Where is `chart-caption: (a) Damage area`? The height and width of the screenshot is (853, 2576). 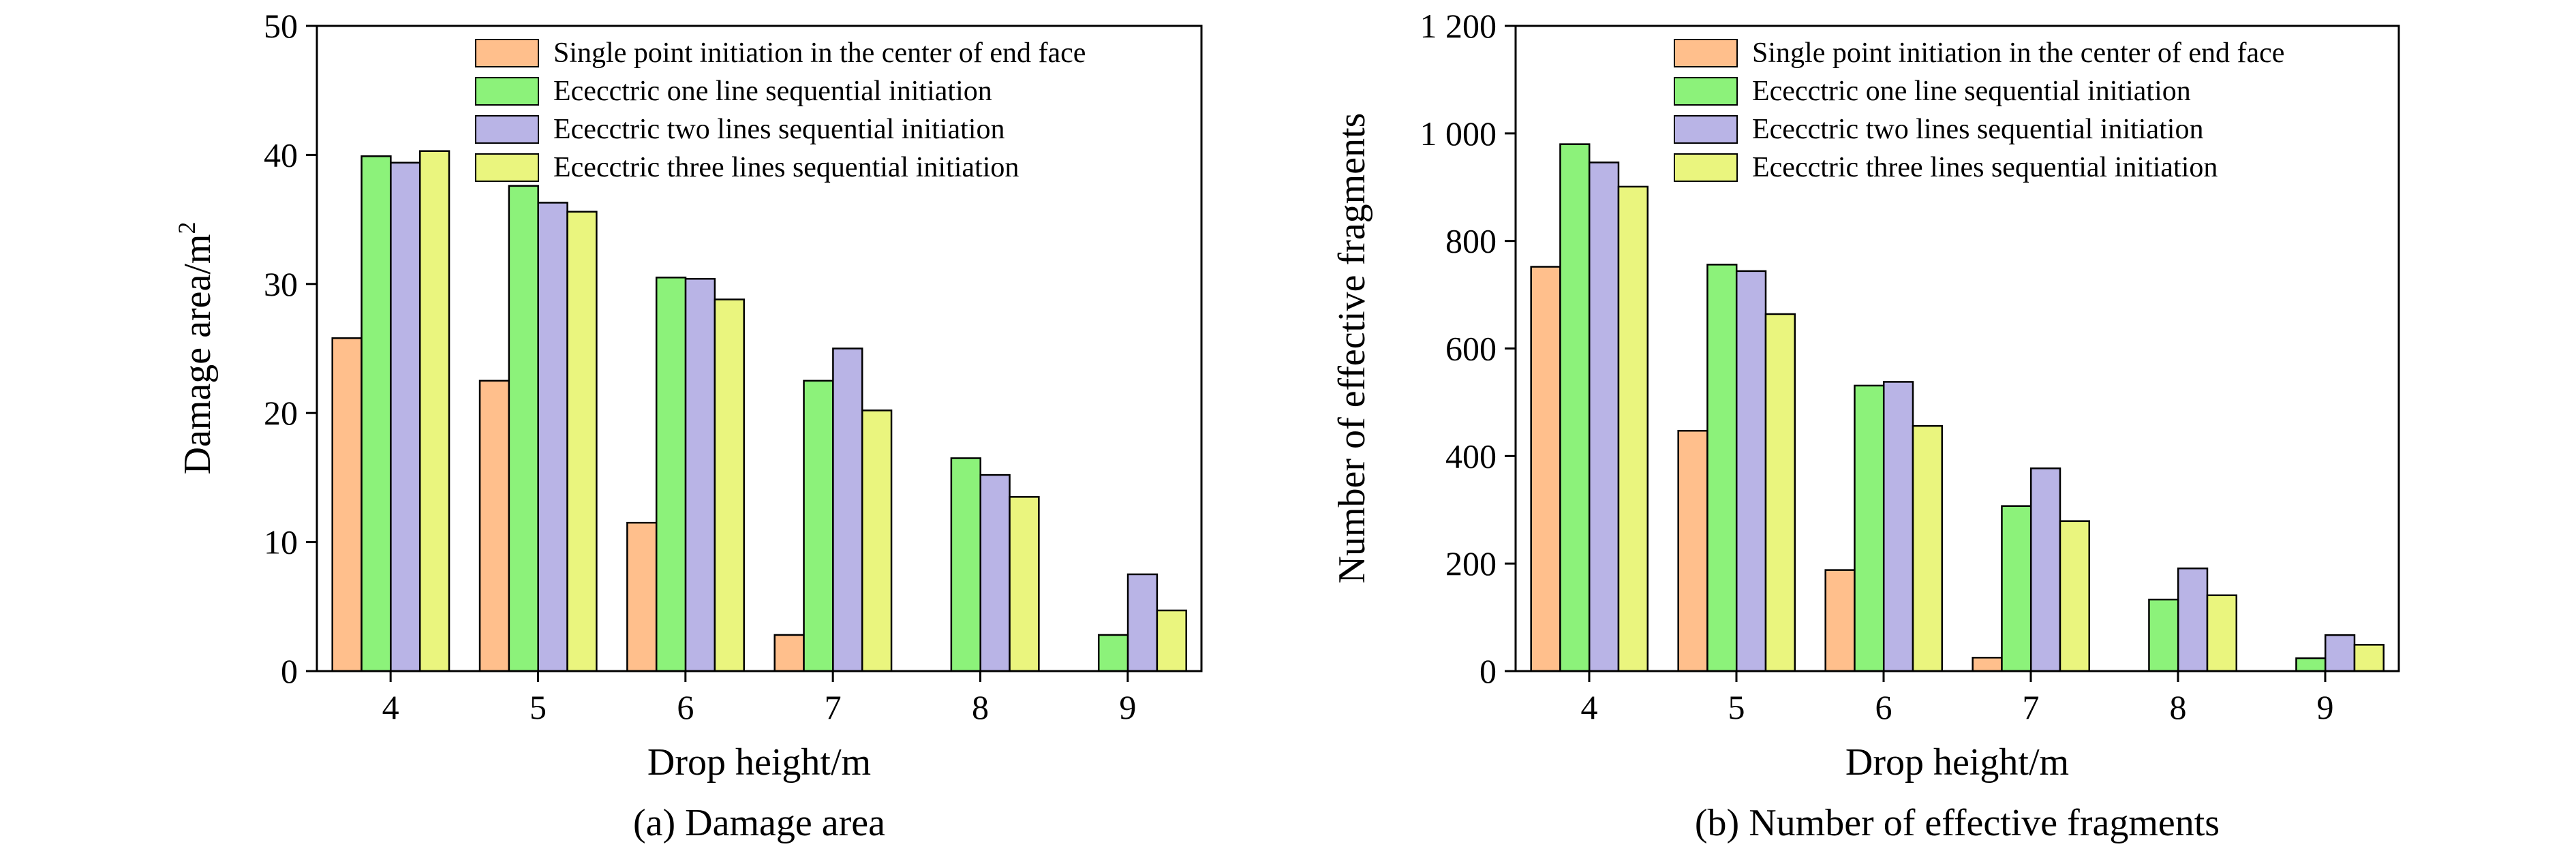
chart-caption: (a) Damage area is located at coordinates (759, 823).